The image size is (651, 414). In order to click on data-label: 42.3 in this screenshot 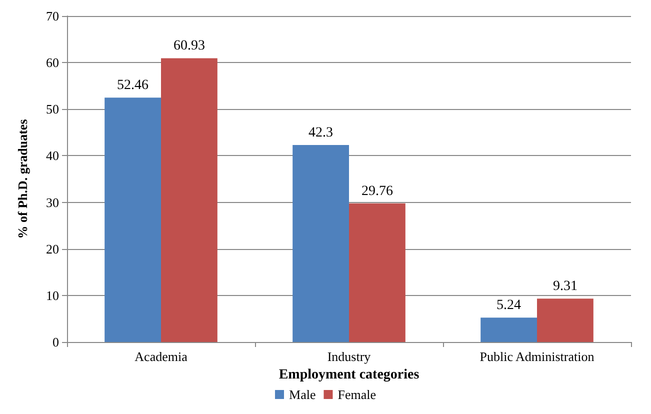, I will do `click(321, 133)`.